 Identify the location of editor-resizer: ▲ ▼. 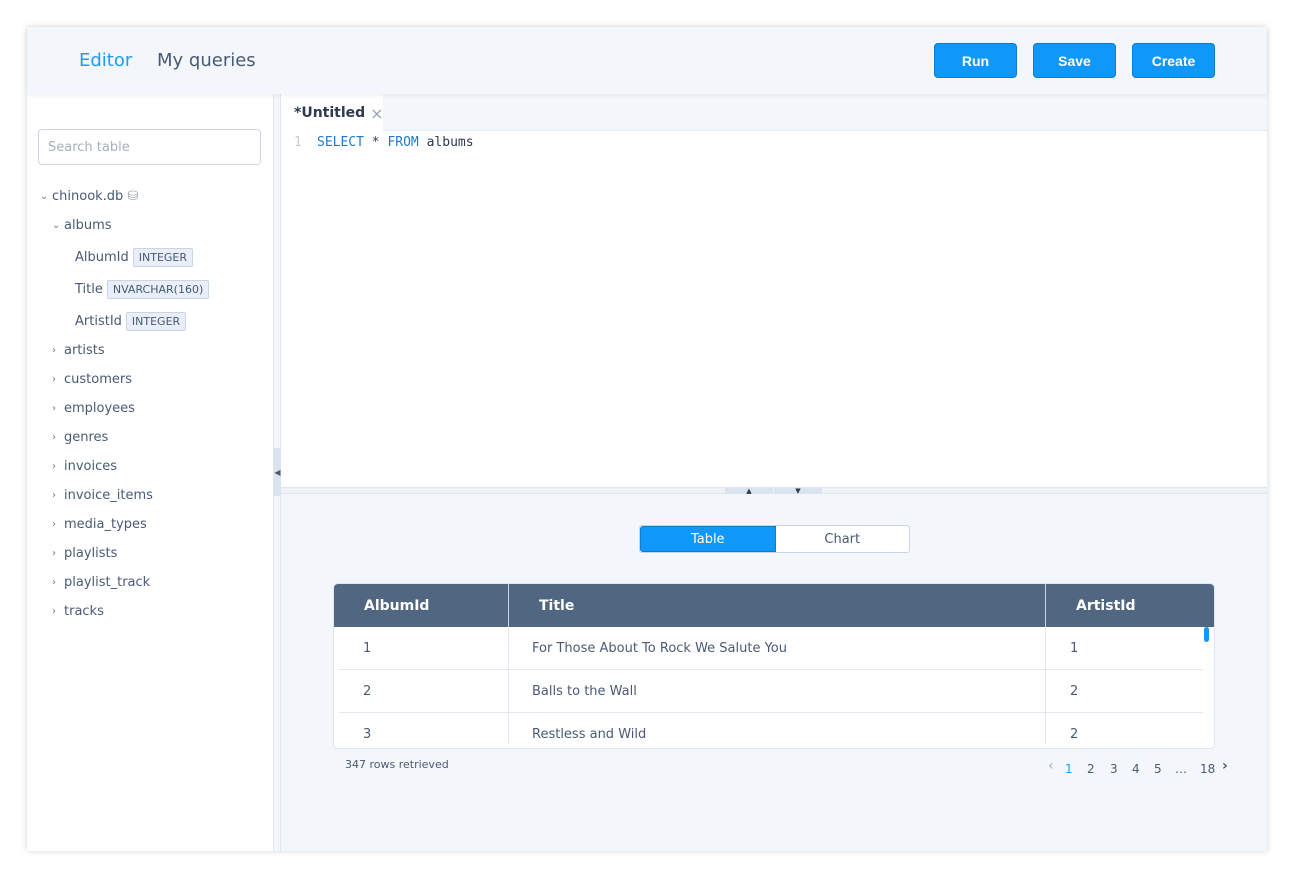
(774, 491).